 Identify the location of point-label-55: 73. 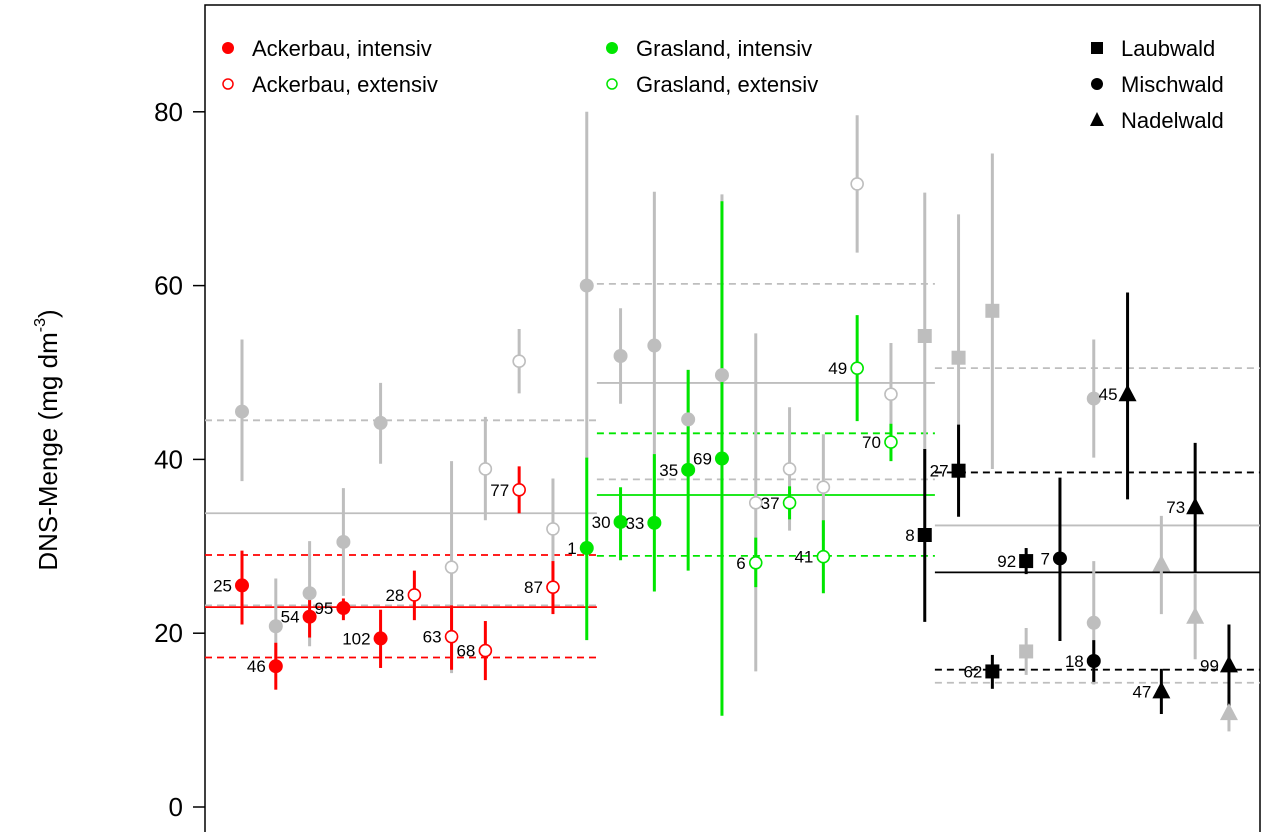
(1175, 507).